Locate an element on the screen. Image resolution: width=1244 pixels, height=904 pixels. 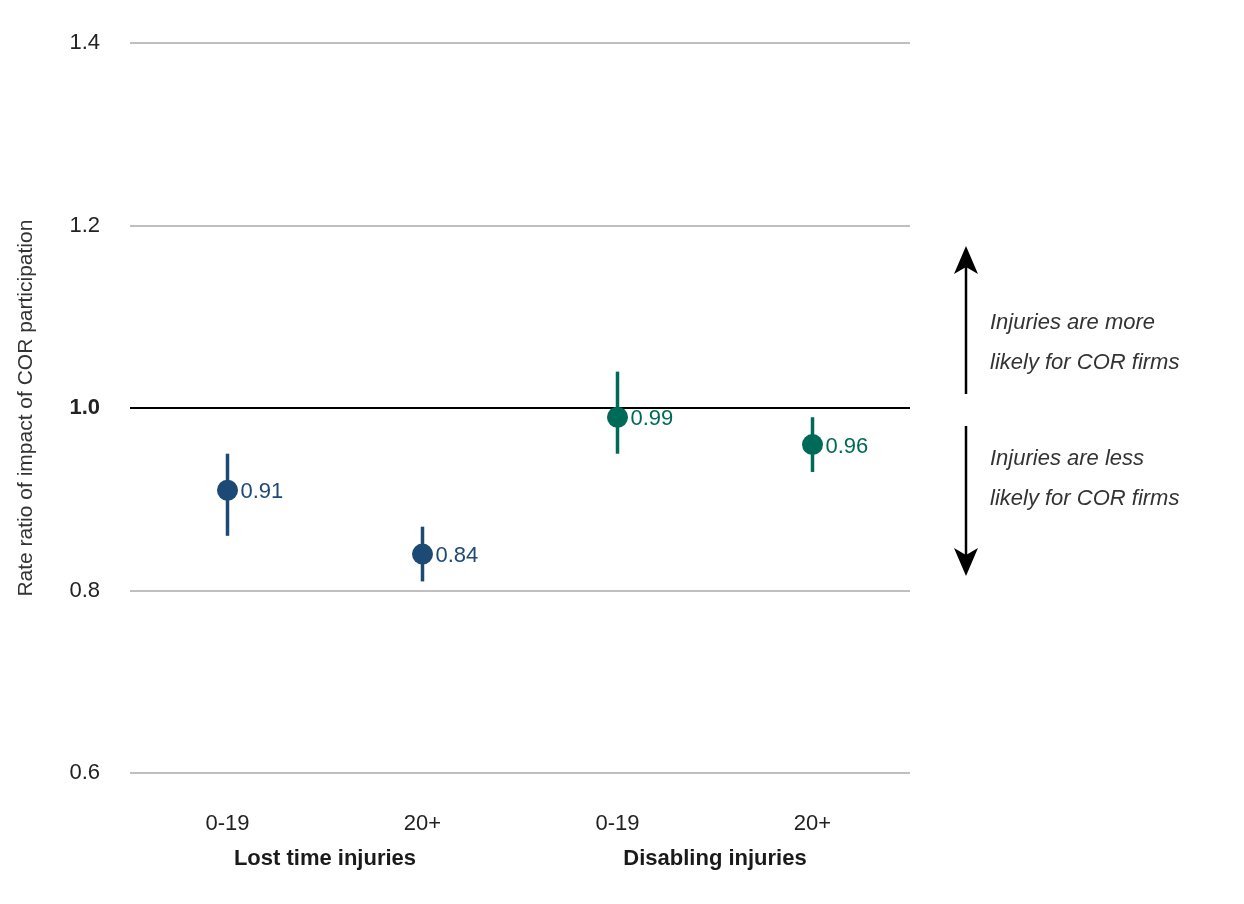
y-tick-label: 1.4 is located at coordinates (84, 42).